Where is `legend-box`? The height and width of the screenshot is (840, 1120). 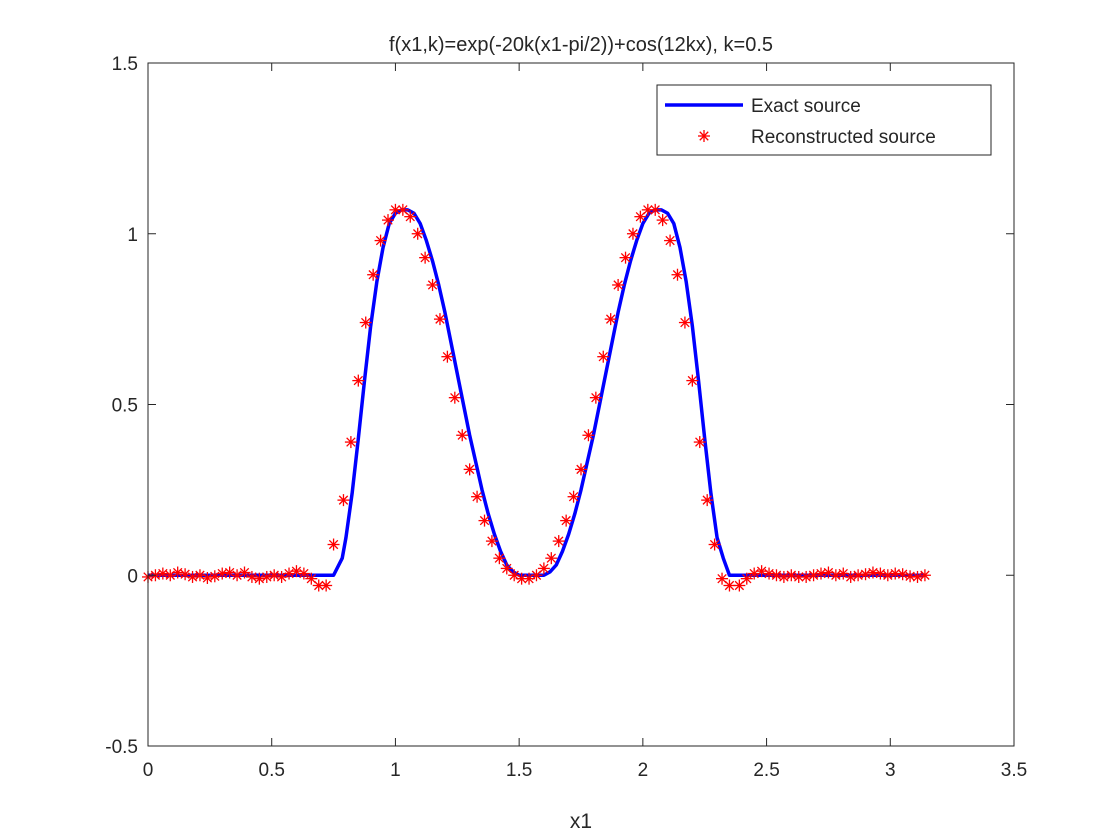
legend-box is located at coordinates (824, 120).